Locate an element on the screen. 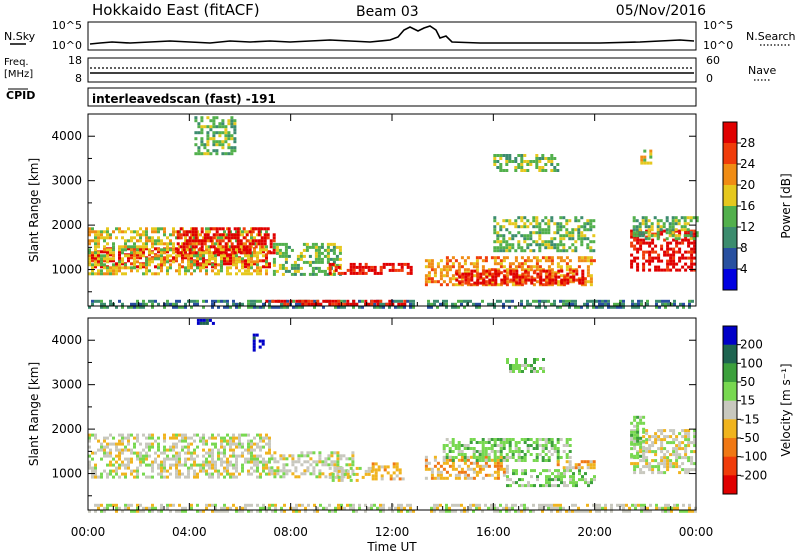 The width and height of the screenshot is (800, 554). power-colorbar-tick-label: 24 is located at coordinates (747, 164).